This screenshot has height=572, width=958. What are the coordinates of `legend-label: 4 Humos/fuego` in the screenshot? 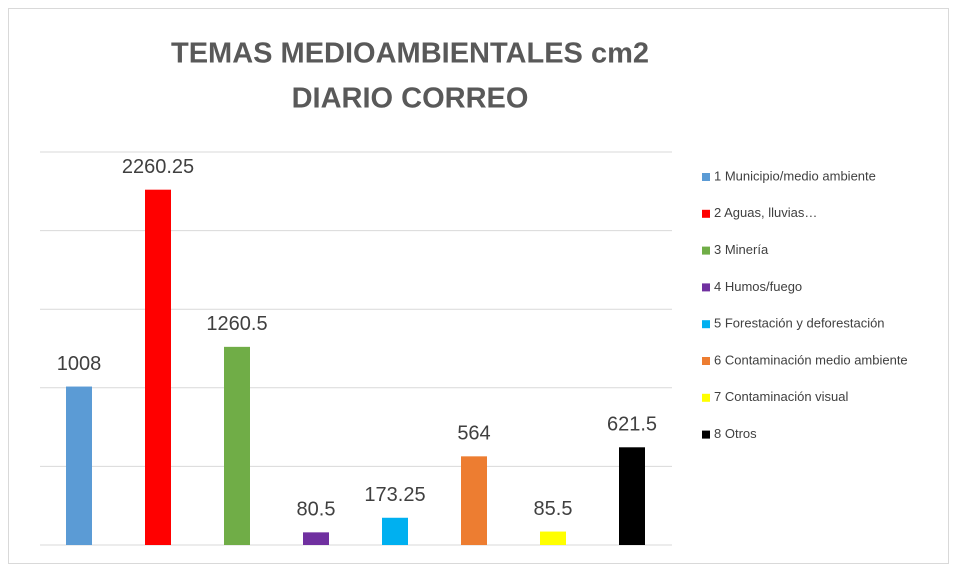 It's located at (758, 286).